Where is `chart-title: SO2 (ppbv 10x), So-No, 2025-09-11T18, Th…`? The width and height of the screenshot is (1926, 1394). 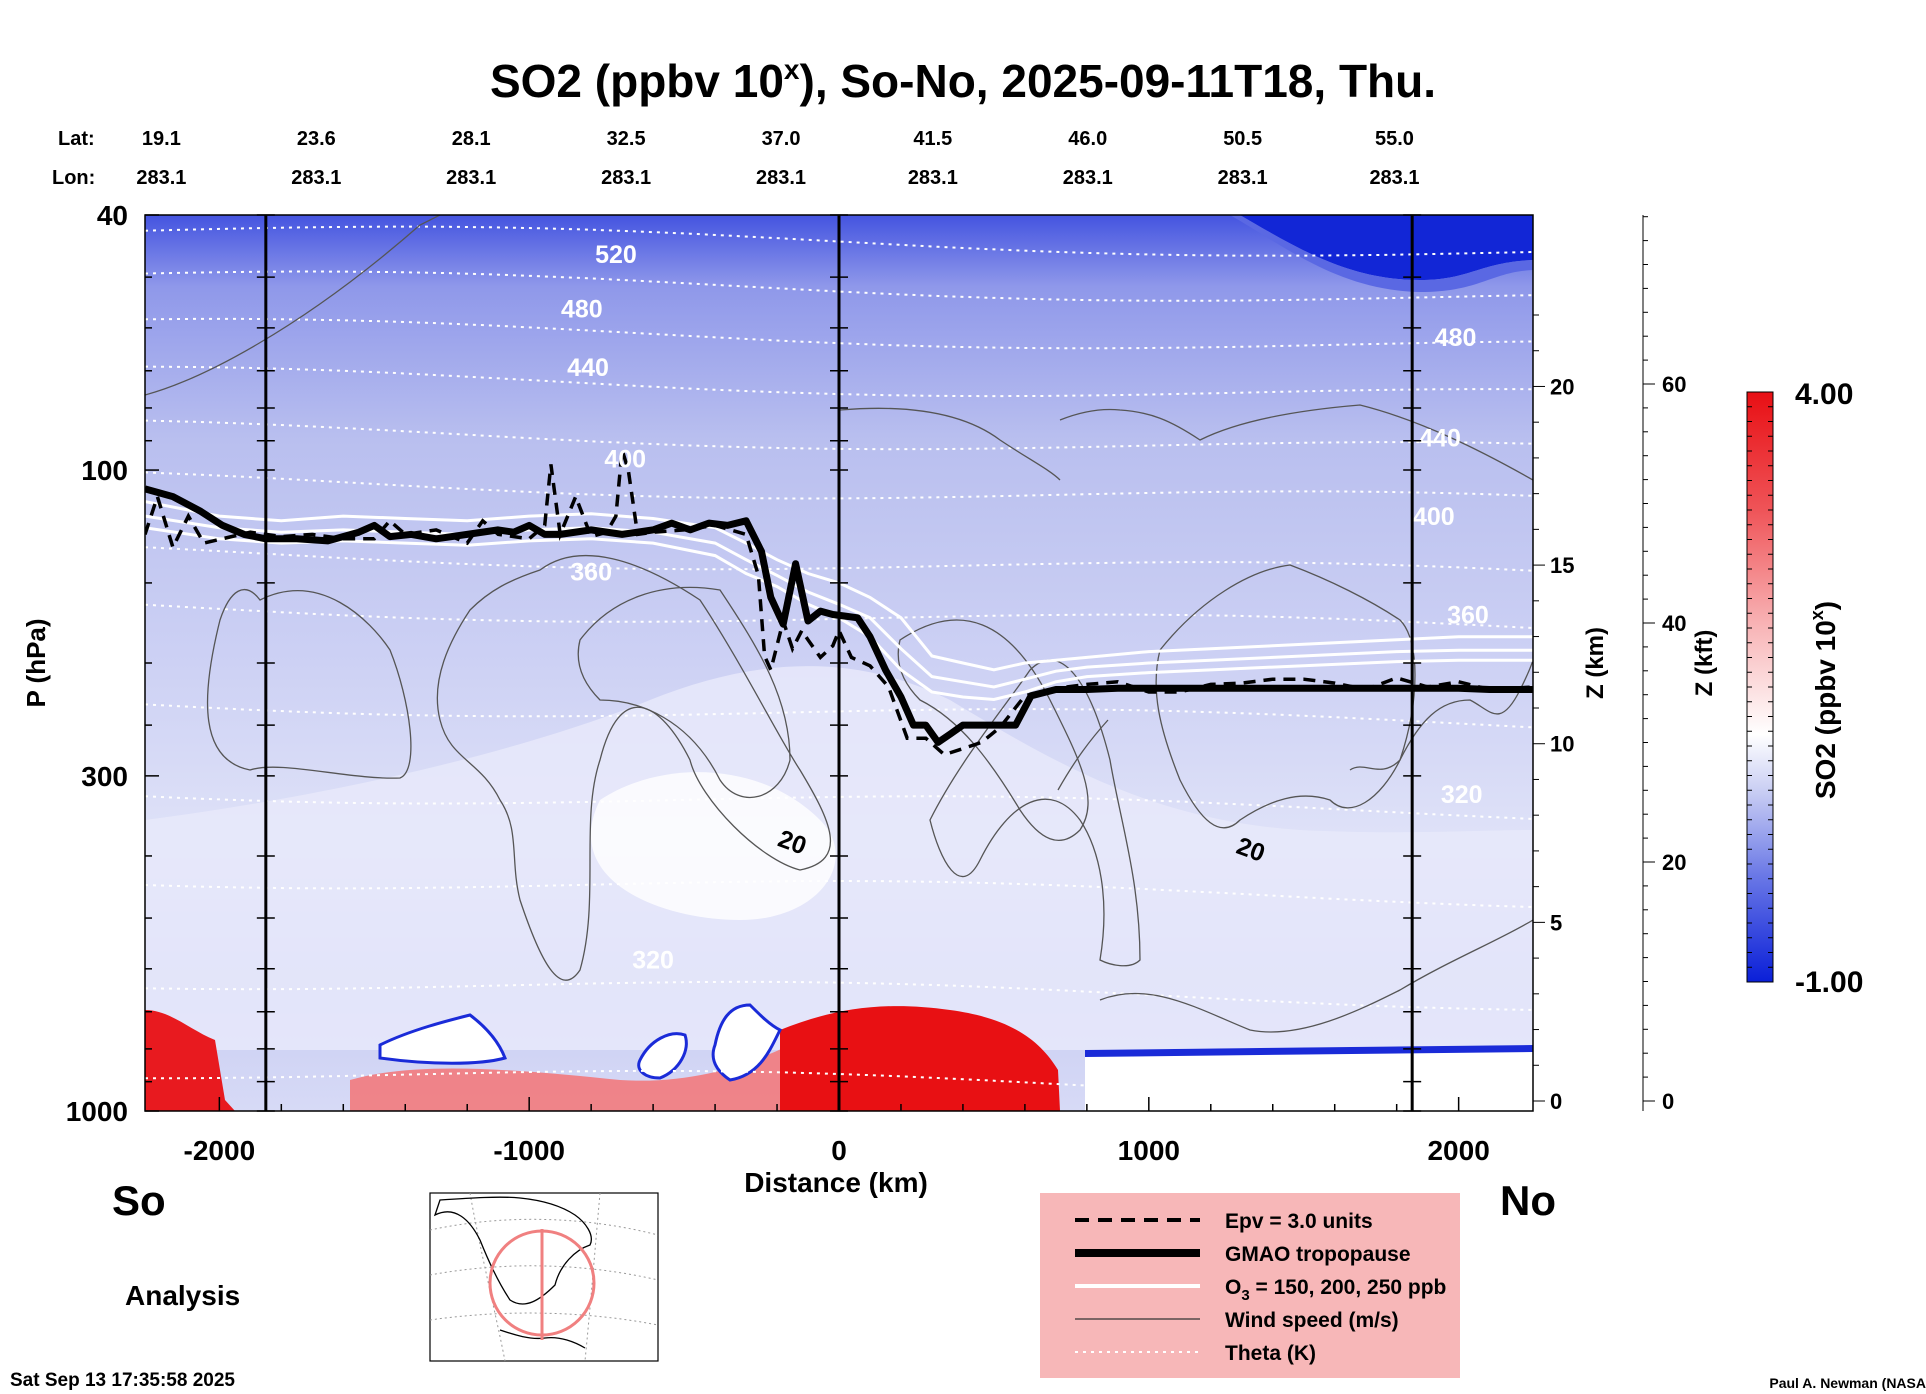
chart-title: SO2 (ppbv 10x), So-No, 2025-09-11T18, Th… is located at coordinates (963, 80).